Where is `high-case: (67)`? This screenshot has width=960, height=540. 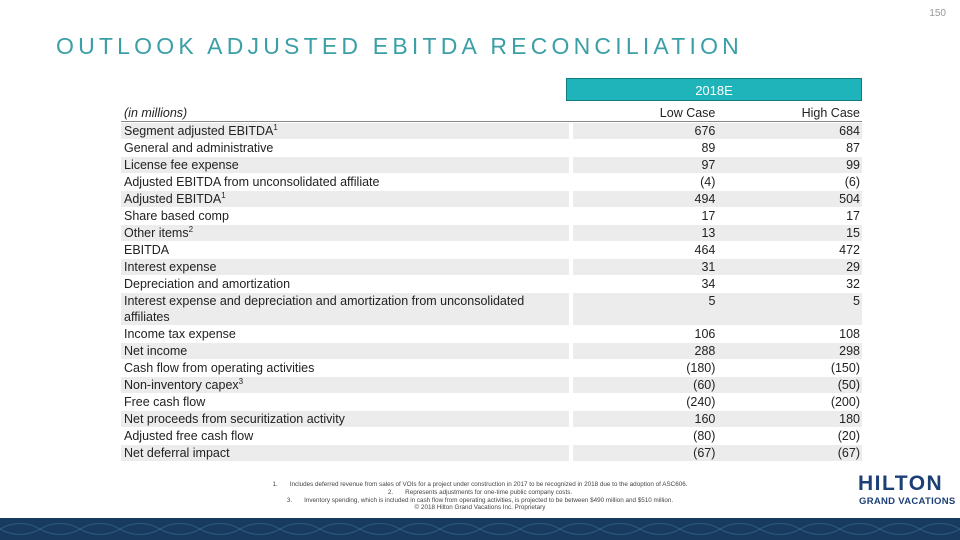
high-case: (67) is located at coordinates (789, 452).